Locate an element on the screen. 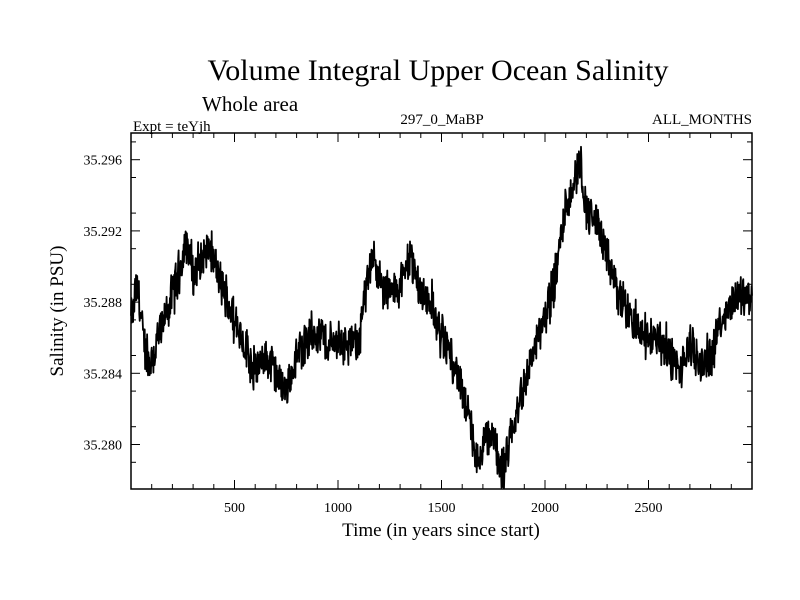 This screenshot has width=800, height=600. y-axis-label: Salinity (in PSU) is located at coordinates (57, 311).